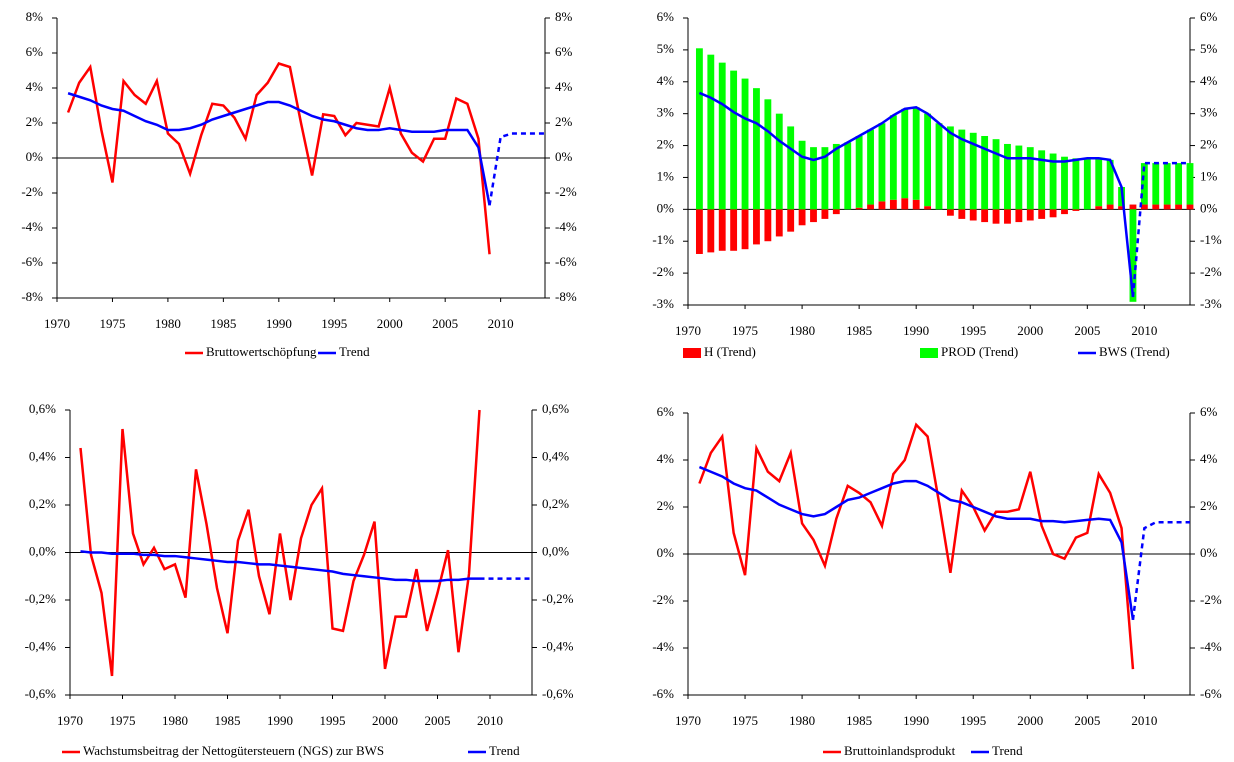 The width and height of the screenshot is (1234, 762). I want to click on y2-tick-label: 2%, so click(564, 121).